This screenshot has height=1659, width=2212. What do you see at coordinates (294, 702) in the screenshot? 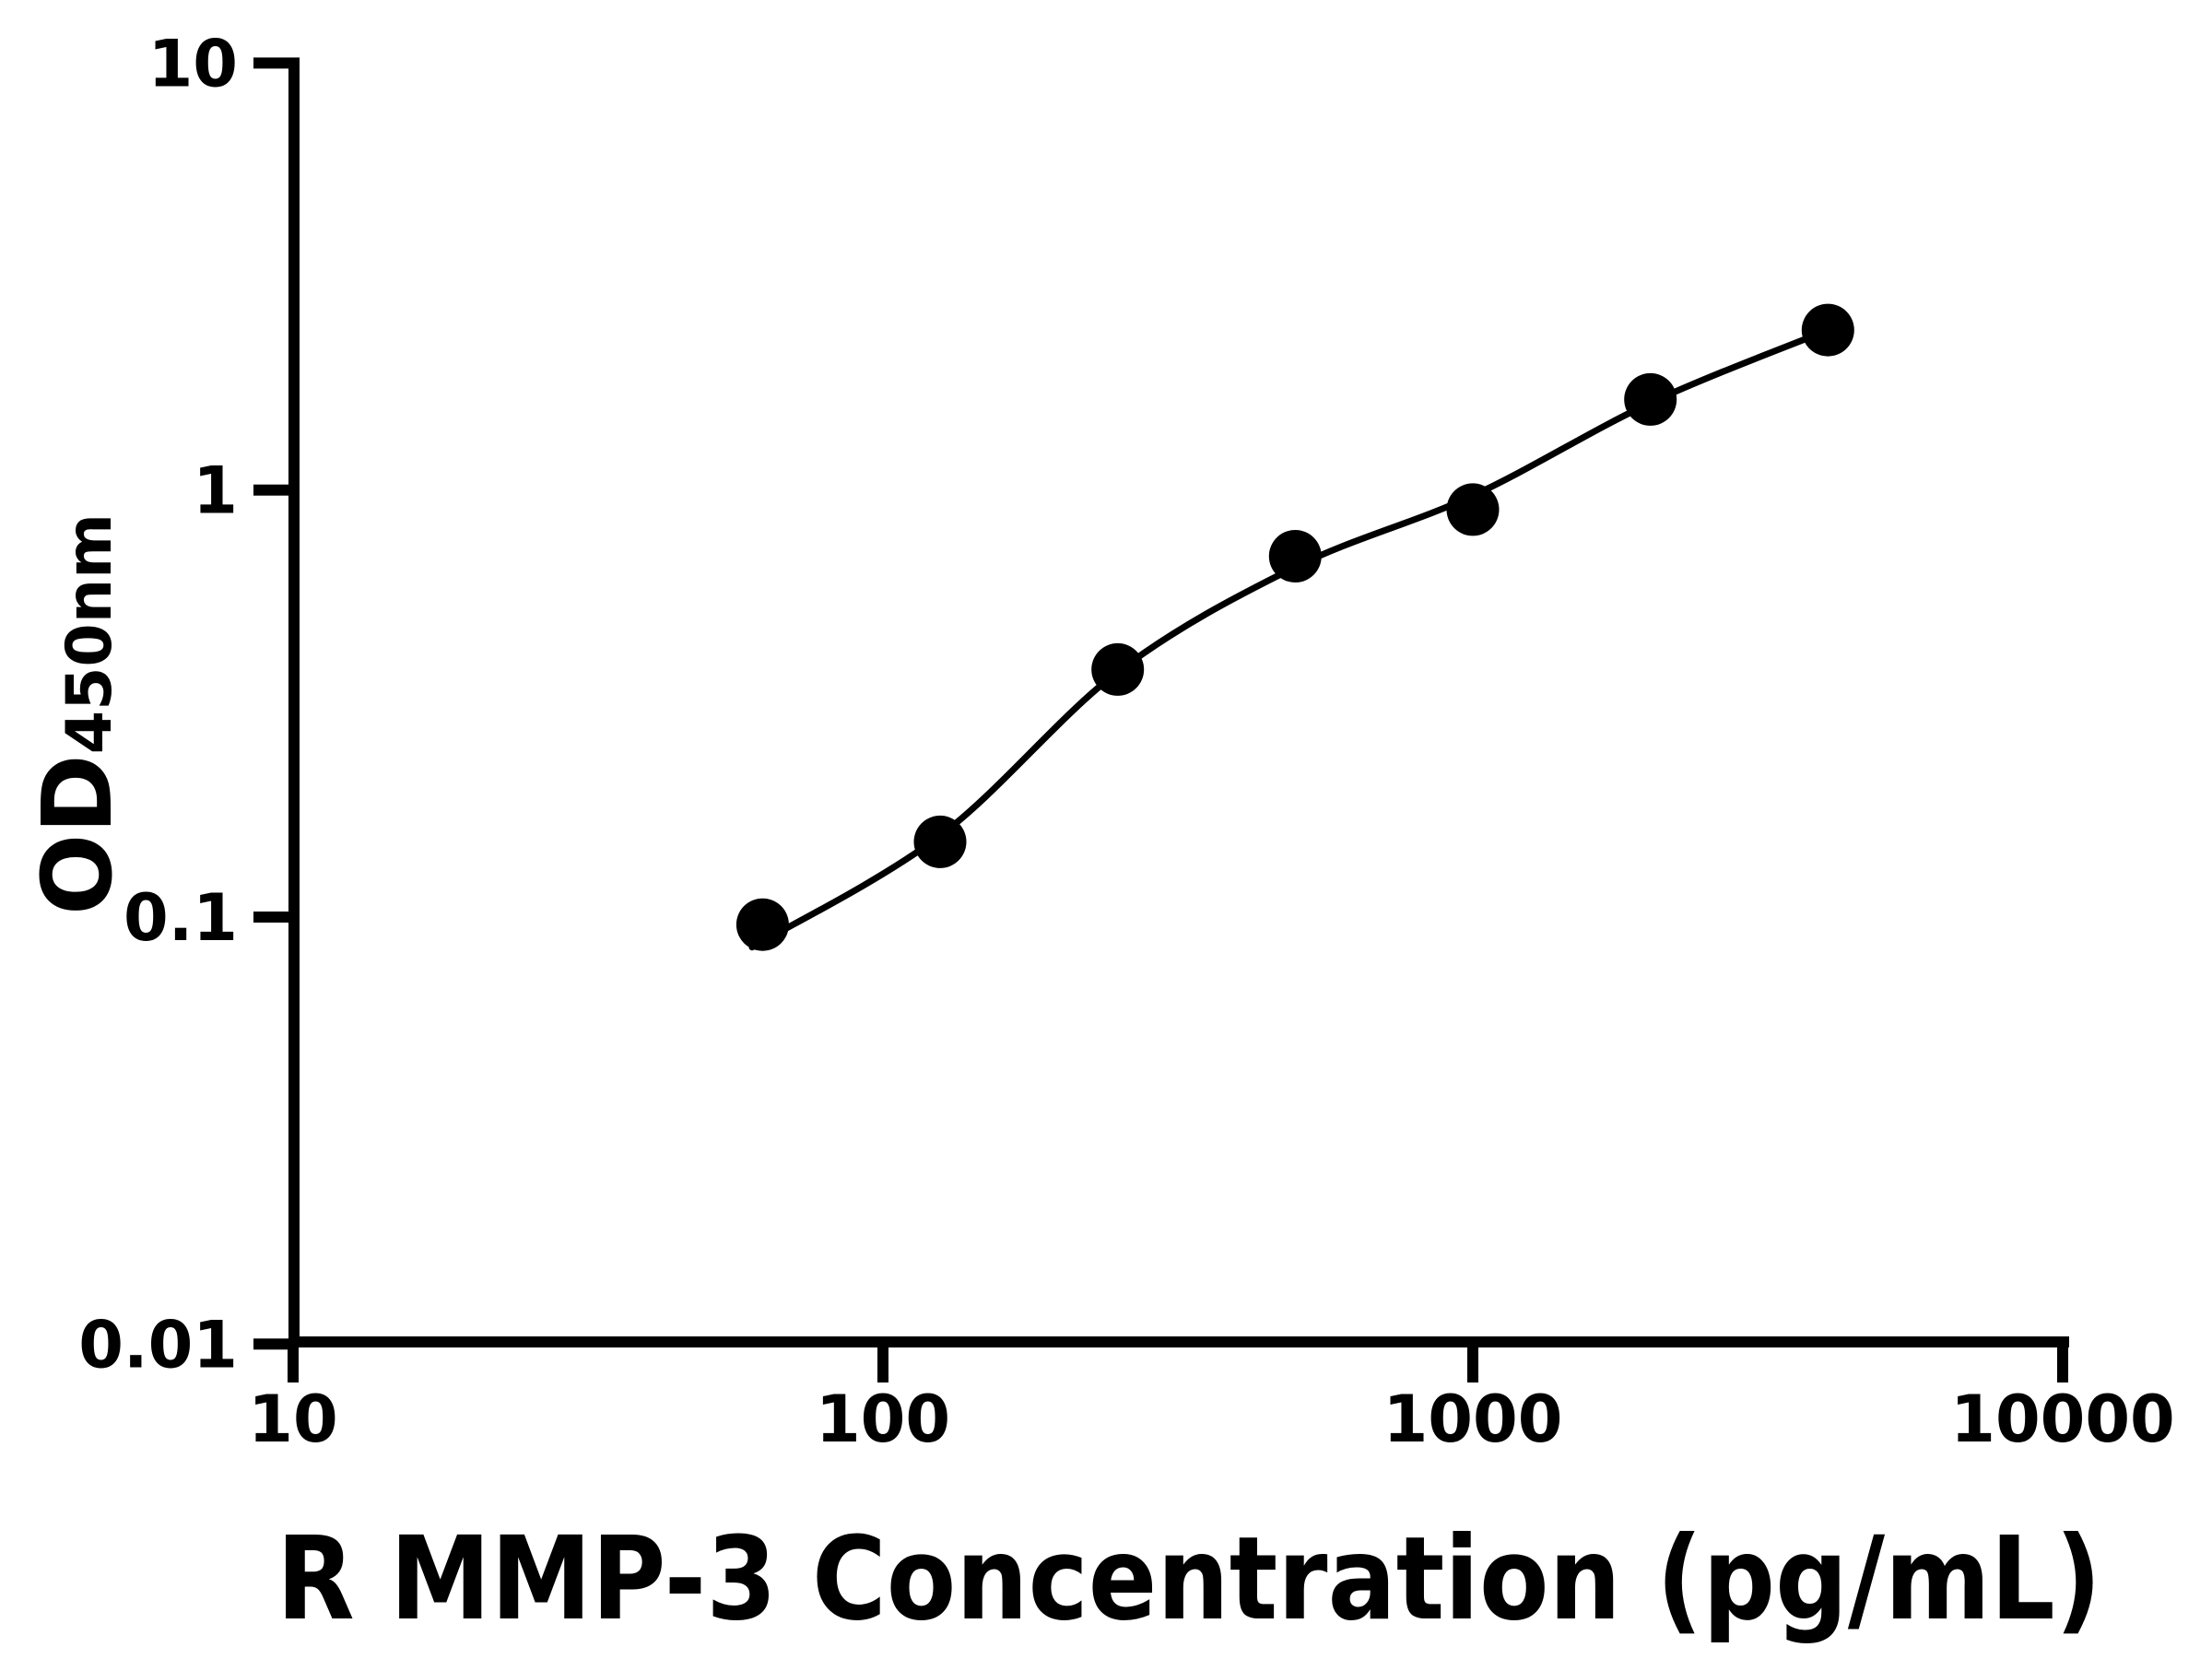
I see `y-axis-line` at bounding box center [294, 702].